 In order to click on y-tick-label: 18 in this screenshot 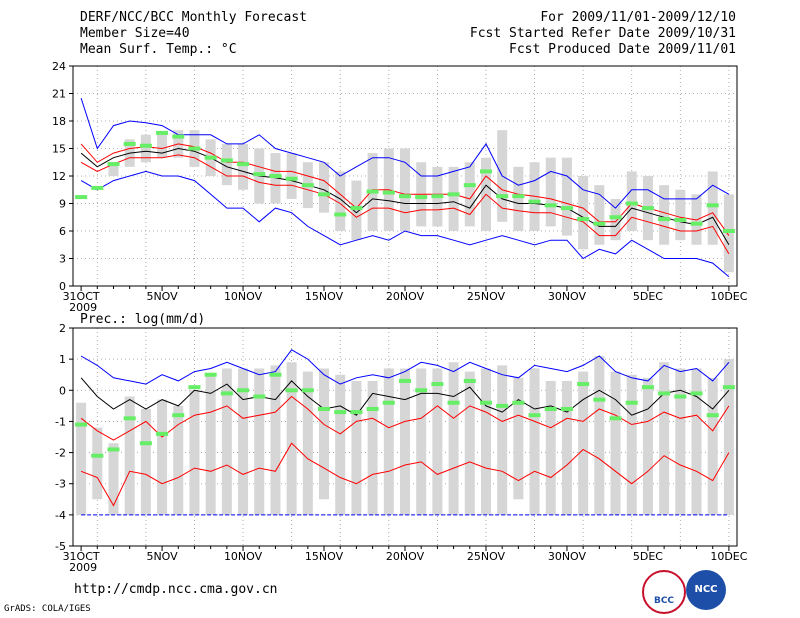, I will do `click(59, 121)`.